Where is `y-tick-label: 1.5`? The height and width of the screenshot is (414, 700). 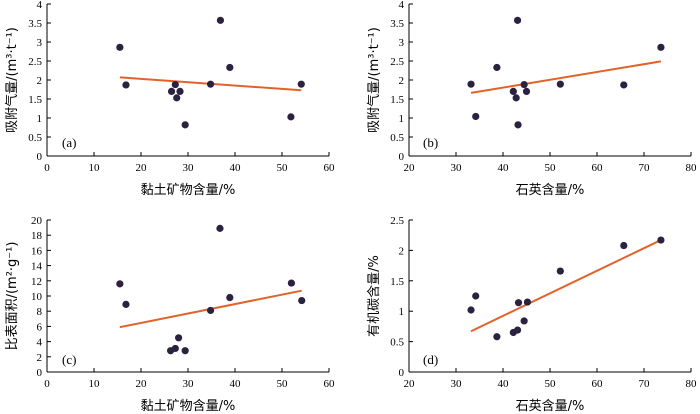
y-tick-label: 1.5 is located at coordinates (397, 100).